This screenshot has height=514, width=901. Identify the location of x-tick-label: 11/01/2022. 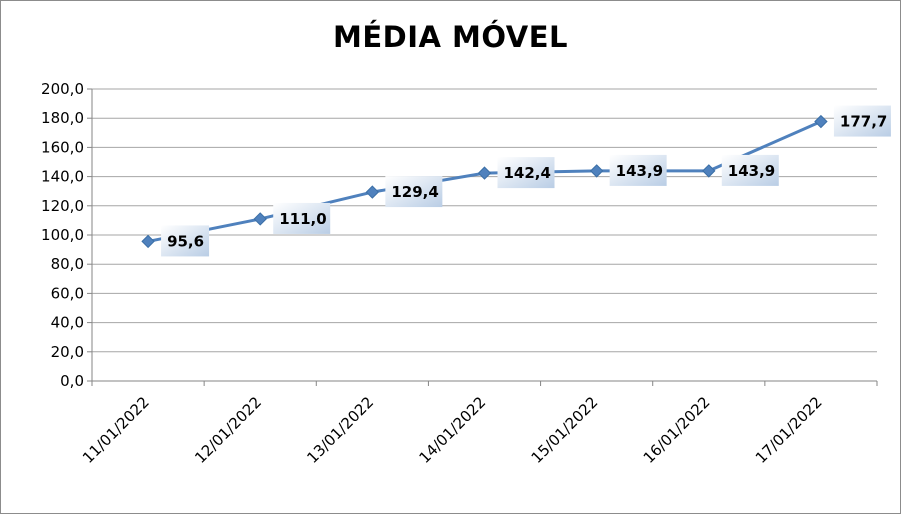
(116, 430).